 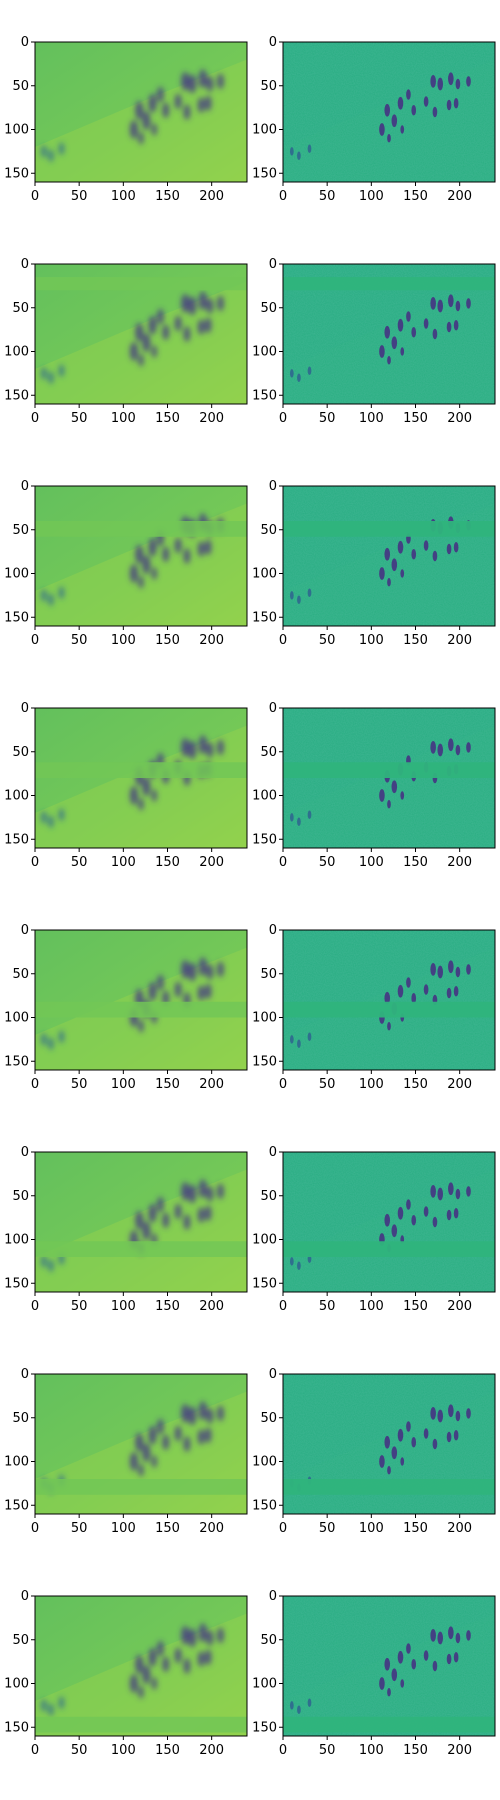 I want to click on panel-r3-c2: 0 50 100 150 200 0 50 100 150, so click(x=374, y=563).